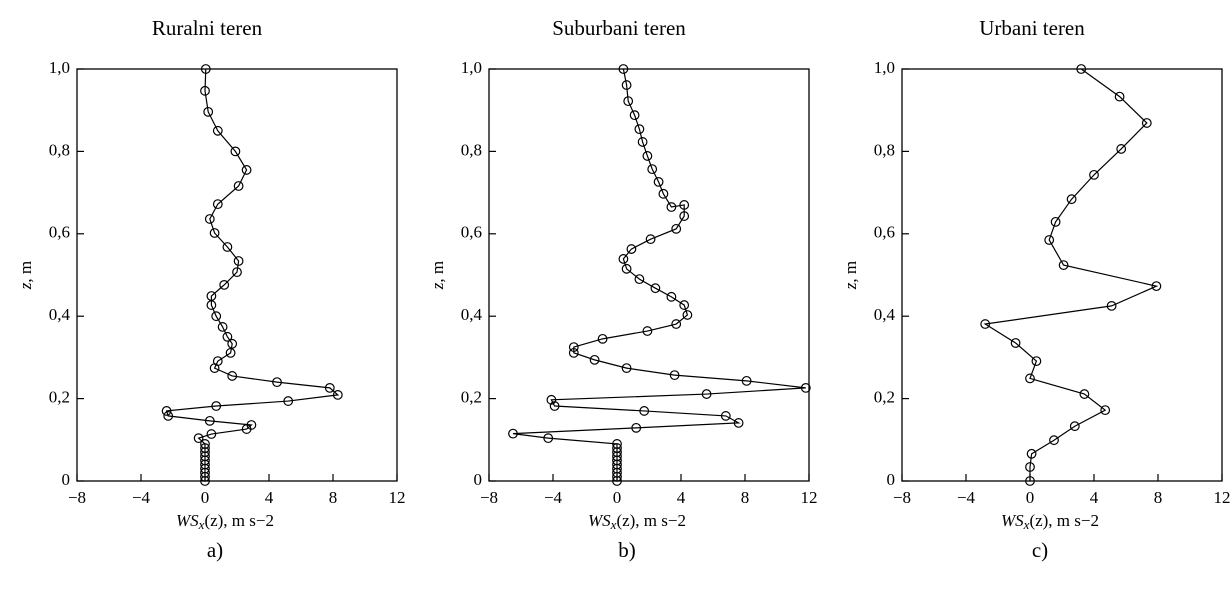  Describe the element at coordinates (471, 232) in the screenshot. I see `y-tick-label: 0,6` at that location.